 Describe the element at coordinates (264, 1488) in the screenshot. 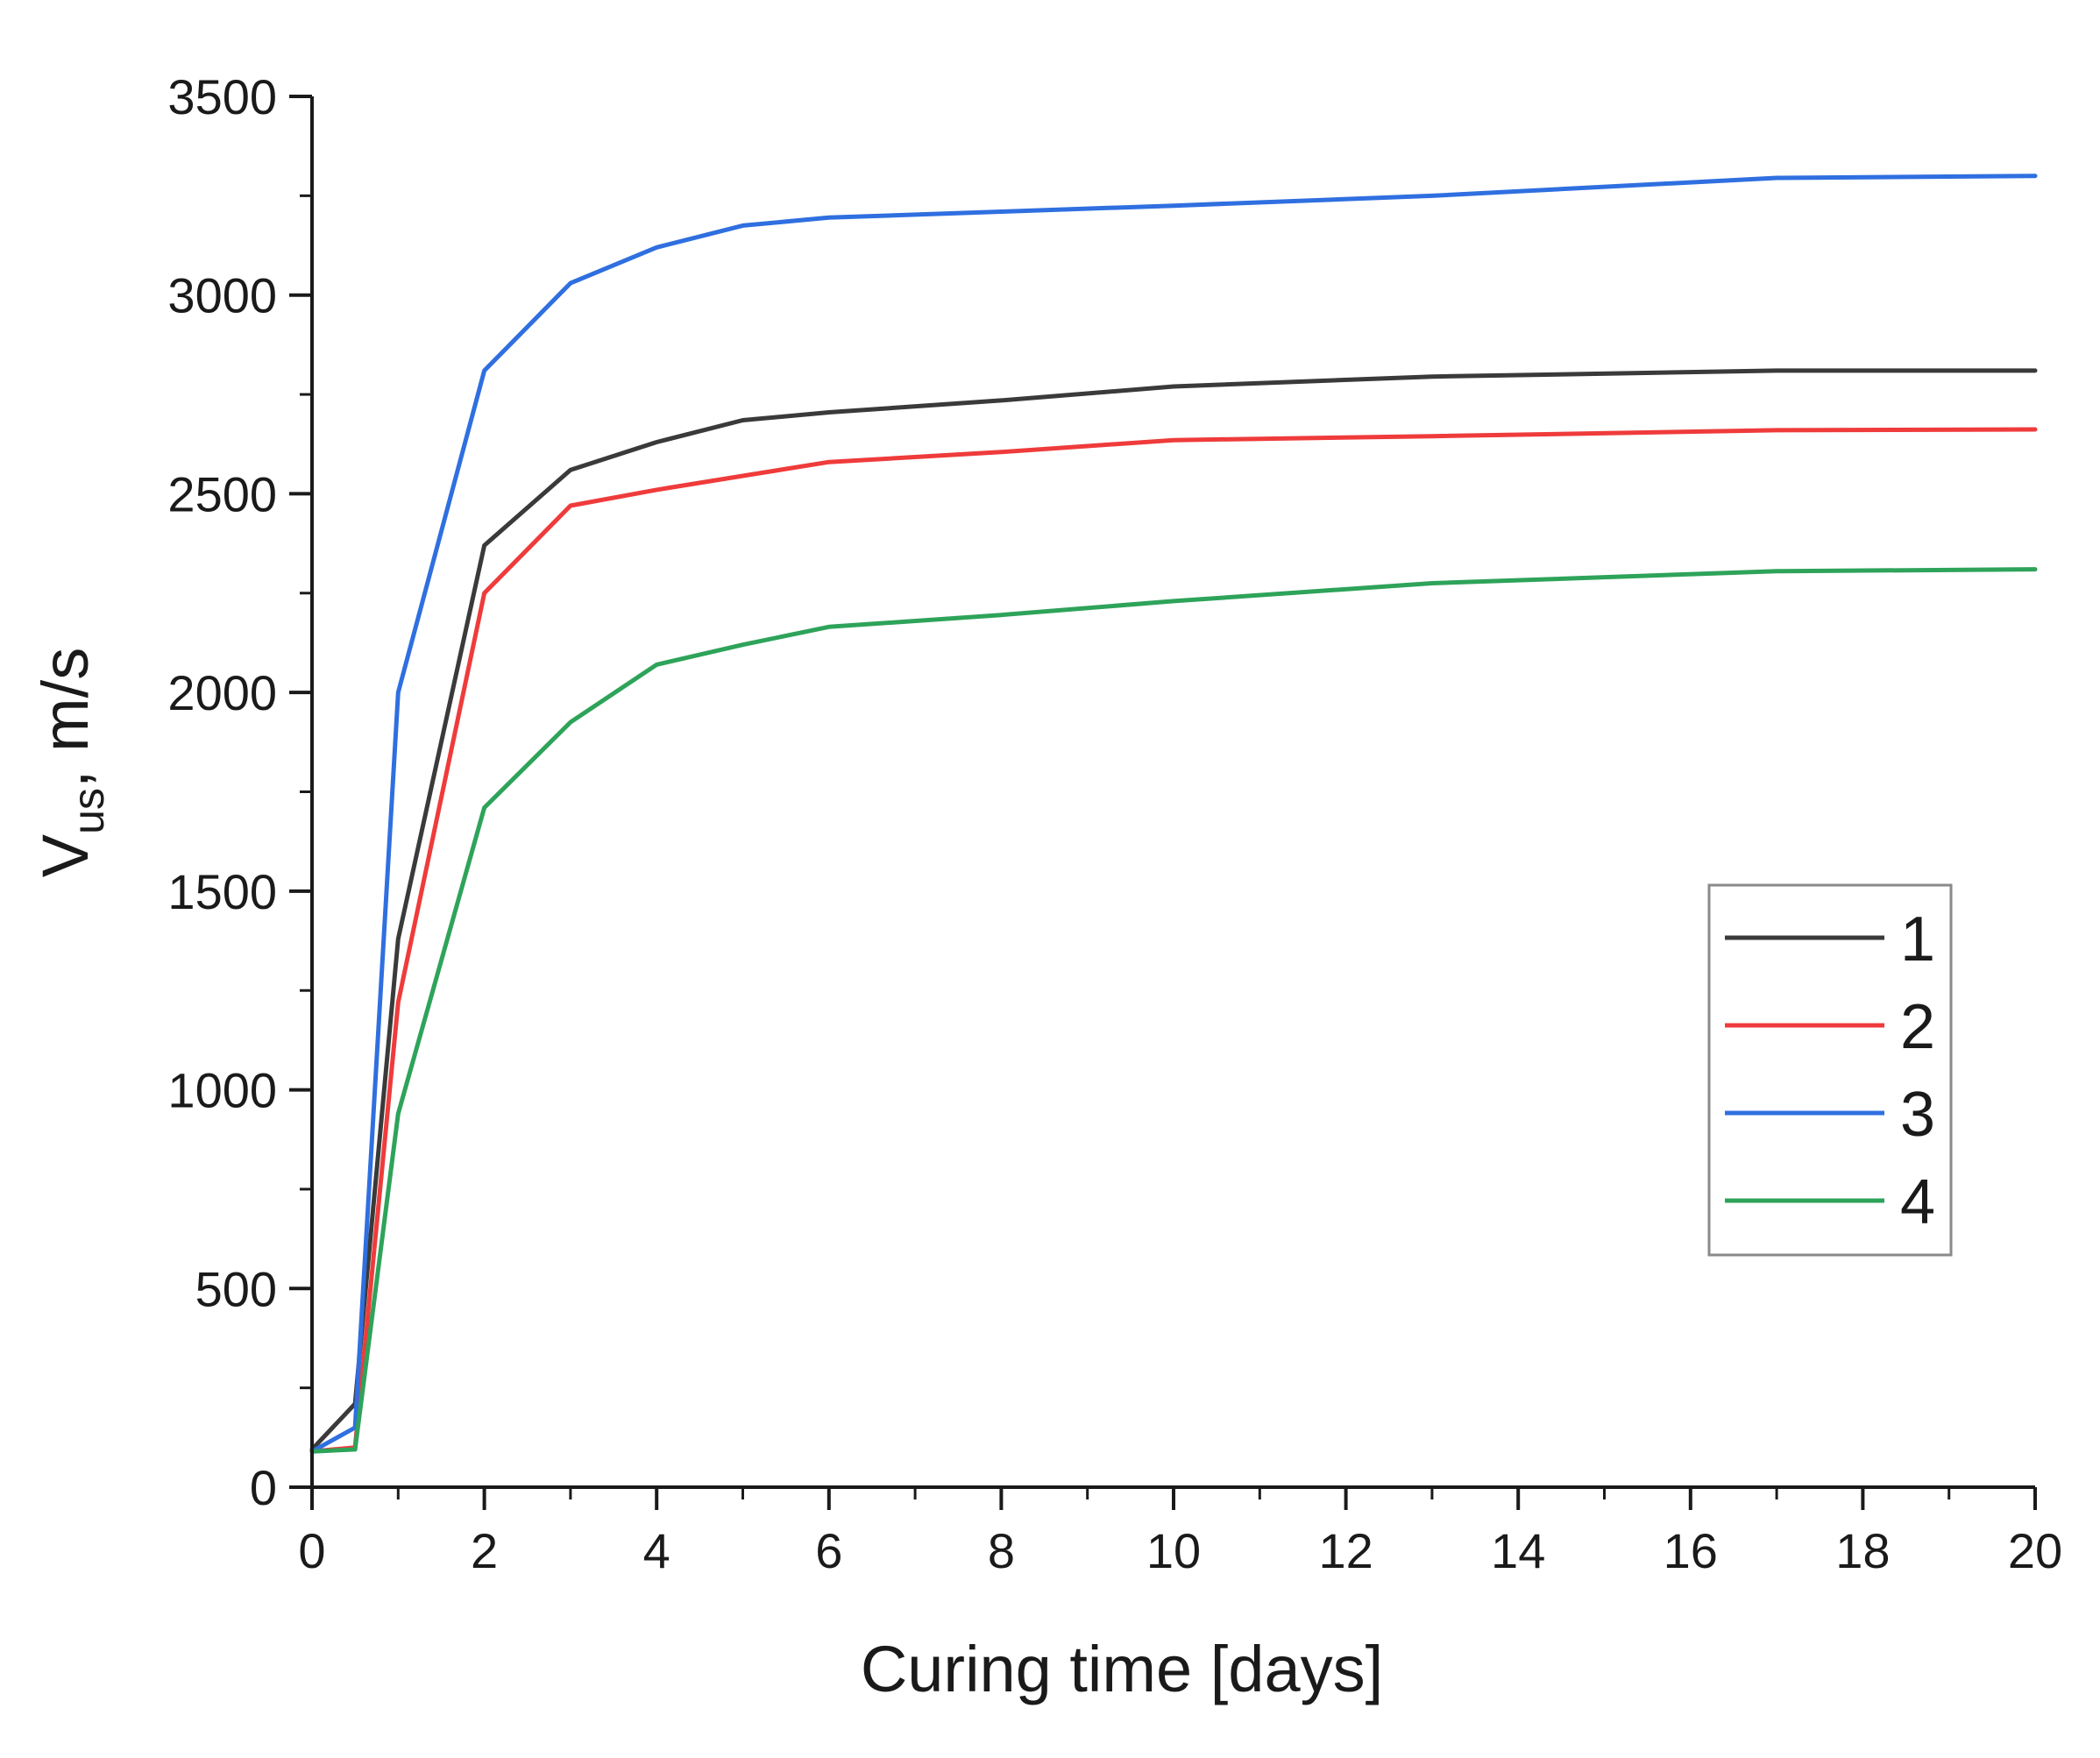

I see `y-tick-label: 0` at that location.